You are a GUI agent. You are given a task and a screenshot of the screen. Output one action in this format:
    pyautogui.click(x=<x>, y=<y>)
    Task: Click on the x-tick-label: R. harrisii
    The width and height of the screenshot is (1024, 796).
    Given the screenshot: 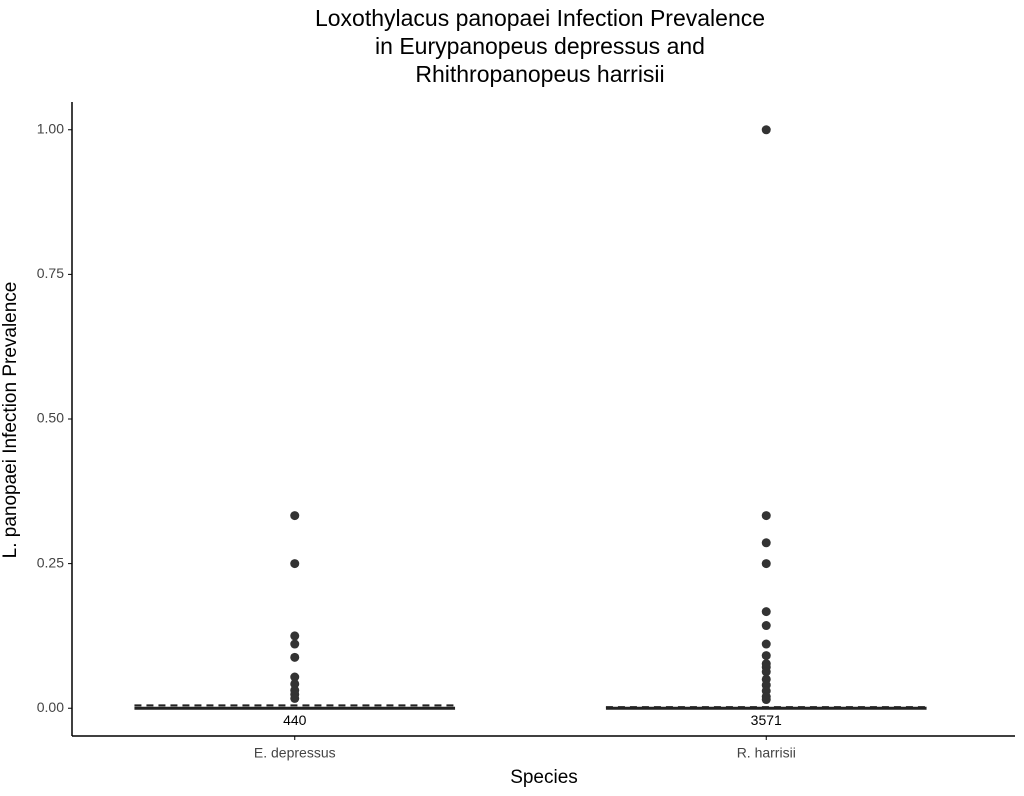 What is the action you would take?
    pyautogui.click(x=766, y=753)
    